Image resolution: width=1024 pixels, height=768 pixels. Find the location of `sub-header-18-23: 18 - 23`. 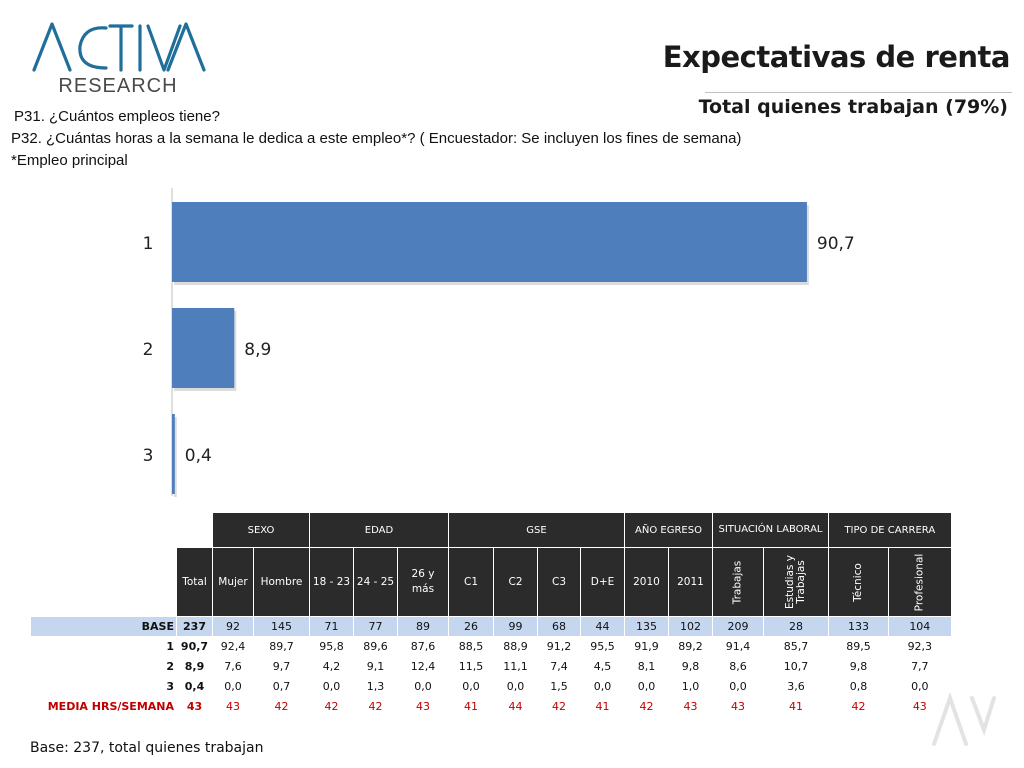

sub-header-18-23: 18 - 23 is located at coordinates (331, 582).